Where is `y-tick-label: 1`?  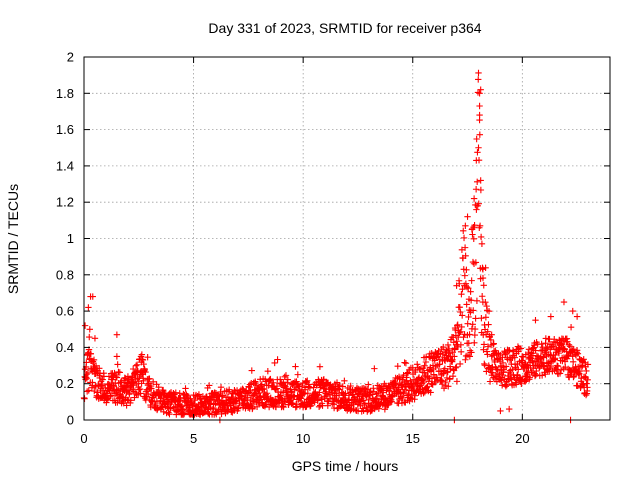
y-tick-label: 1 is located at coordinates (70, 238).